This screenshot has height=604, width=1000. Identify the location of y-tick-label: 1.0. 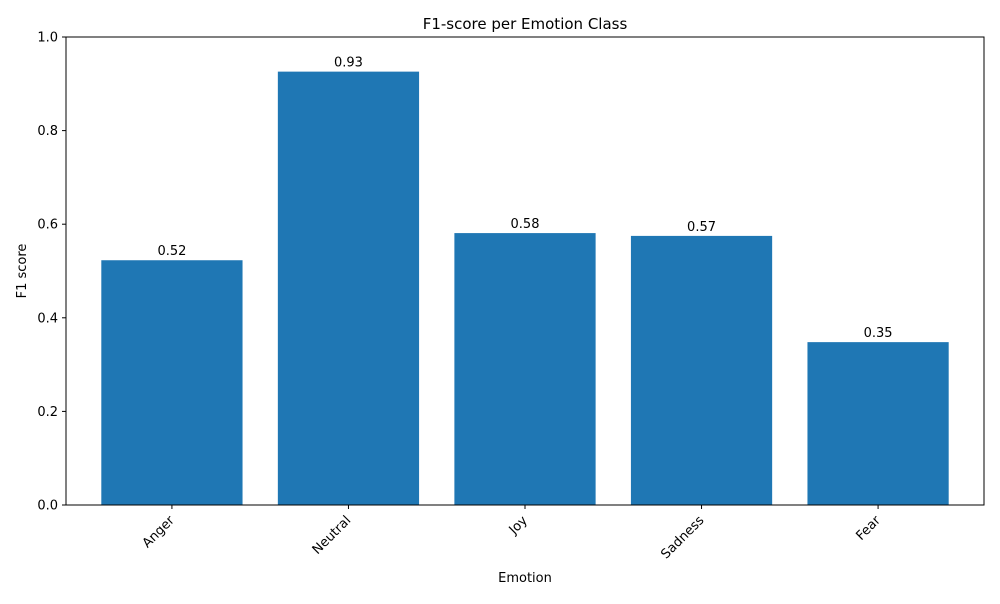
(47, 38).